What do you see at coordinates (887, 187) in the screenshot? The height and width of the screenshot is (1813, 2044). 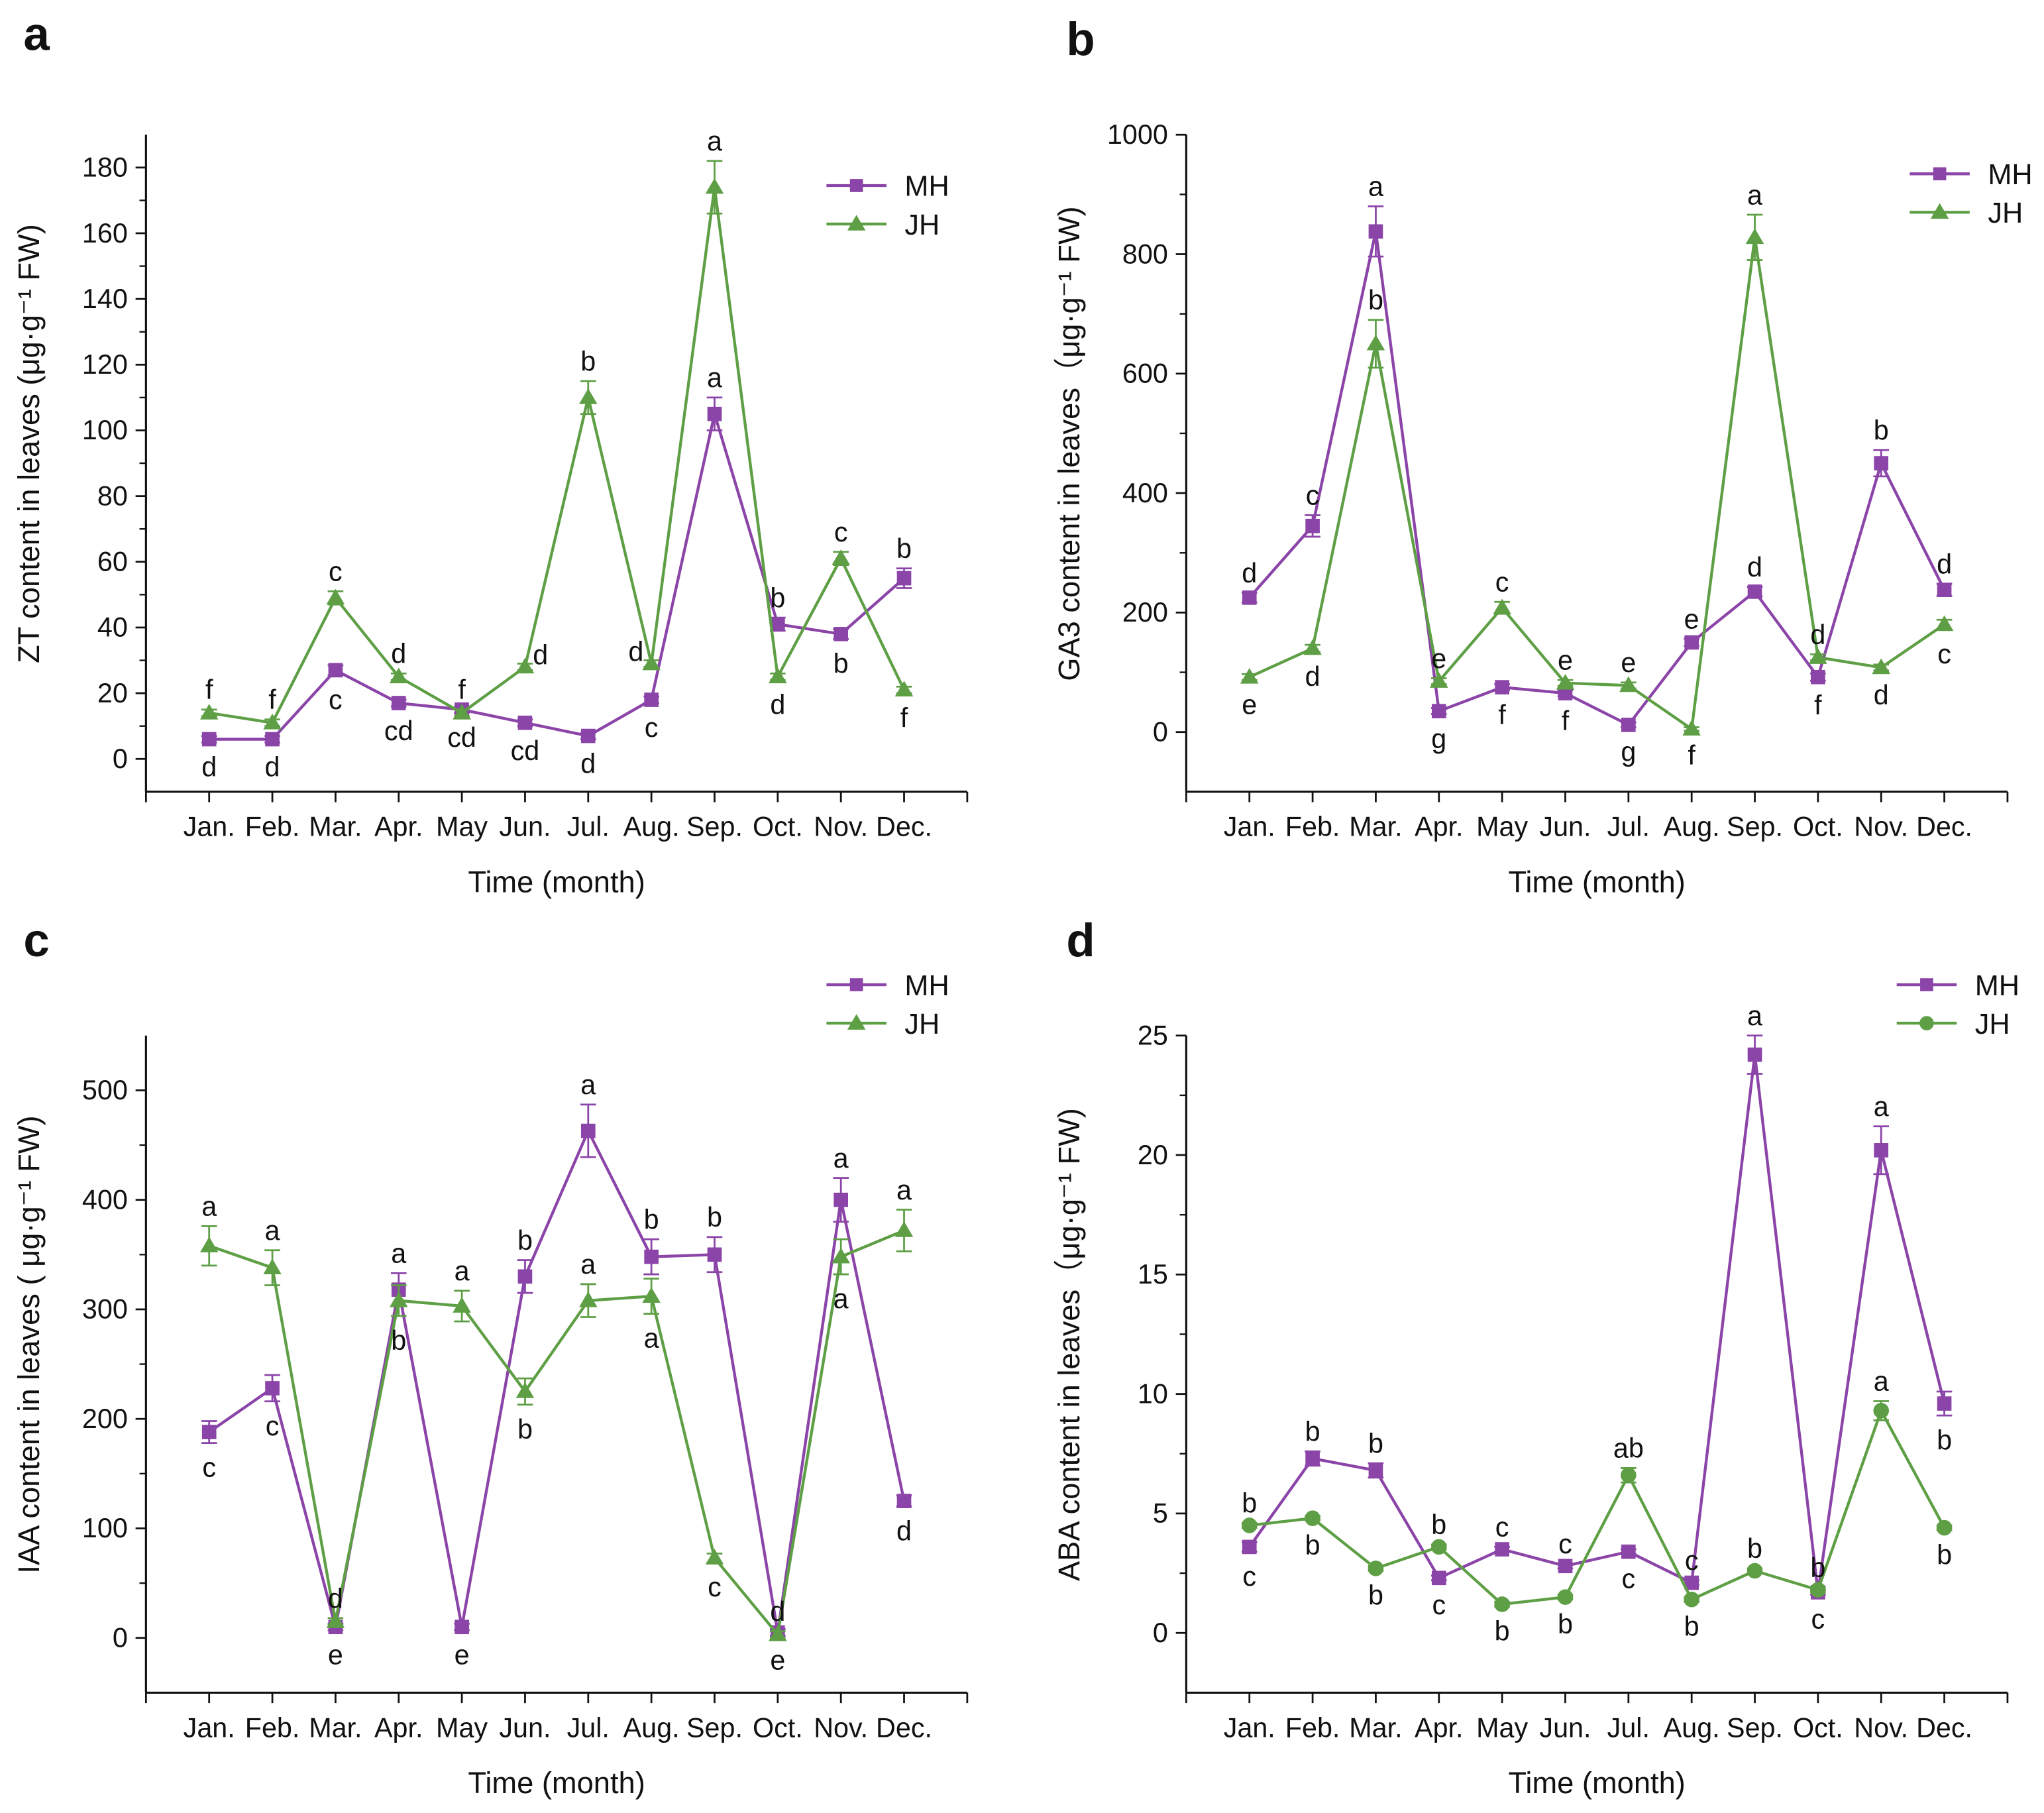 I see `legend-item-MH: MH` at bounding box center [887, 187].